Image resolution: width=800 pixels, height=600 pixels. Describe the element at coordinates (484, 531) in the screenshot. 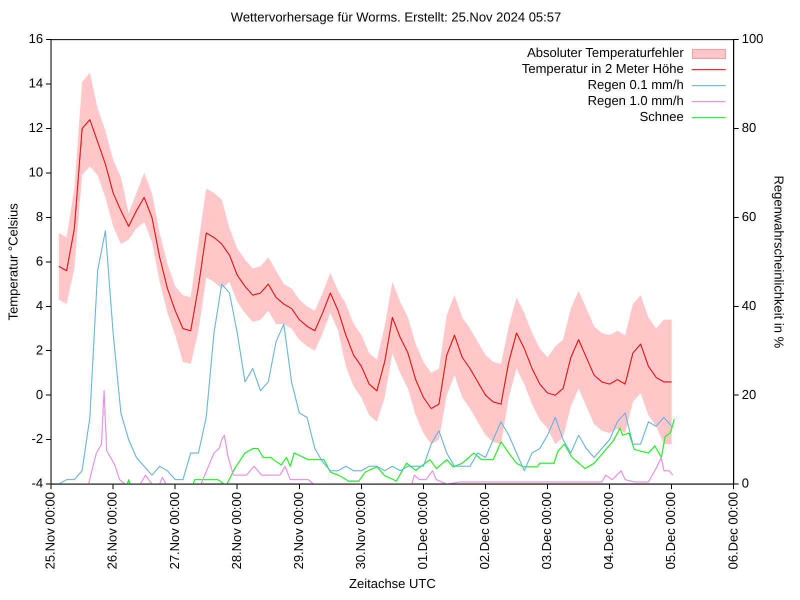

I see `x-tick-label: 02.Dec 00:00` at that location.